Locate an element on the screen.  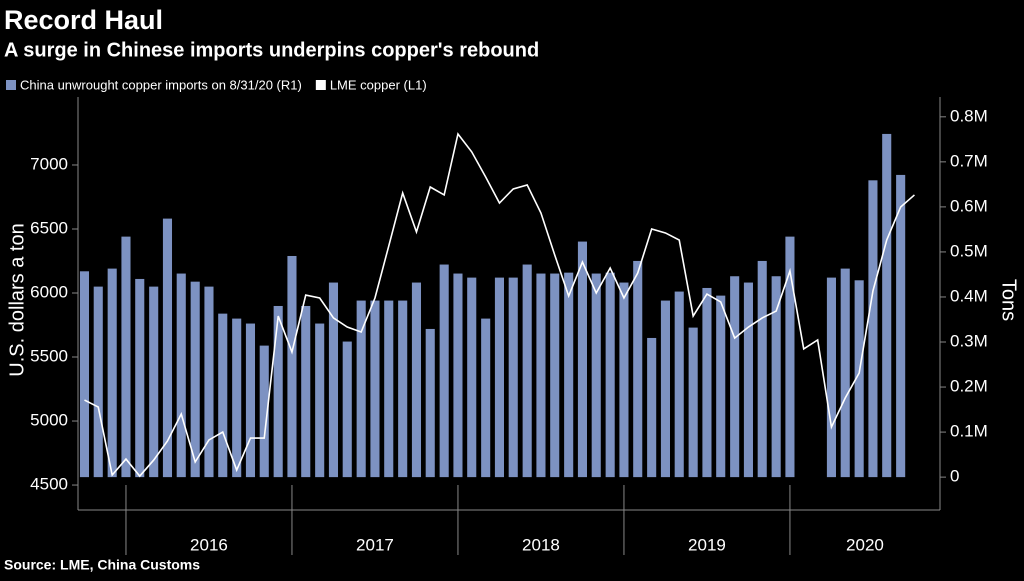
y2-tick-label: 0.5M is located at coordinates (969, 250).